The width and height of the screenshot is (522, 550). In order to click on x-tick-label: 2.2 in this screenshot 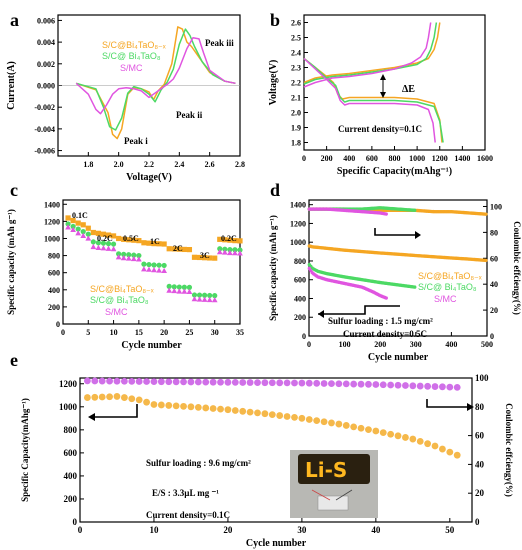, I will do `click(149, 164)`.